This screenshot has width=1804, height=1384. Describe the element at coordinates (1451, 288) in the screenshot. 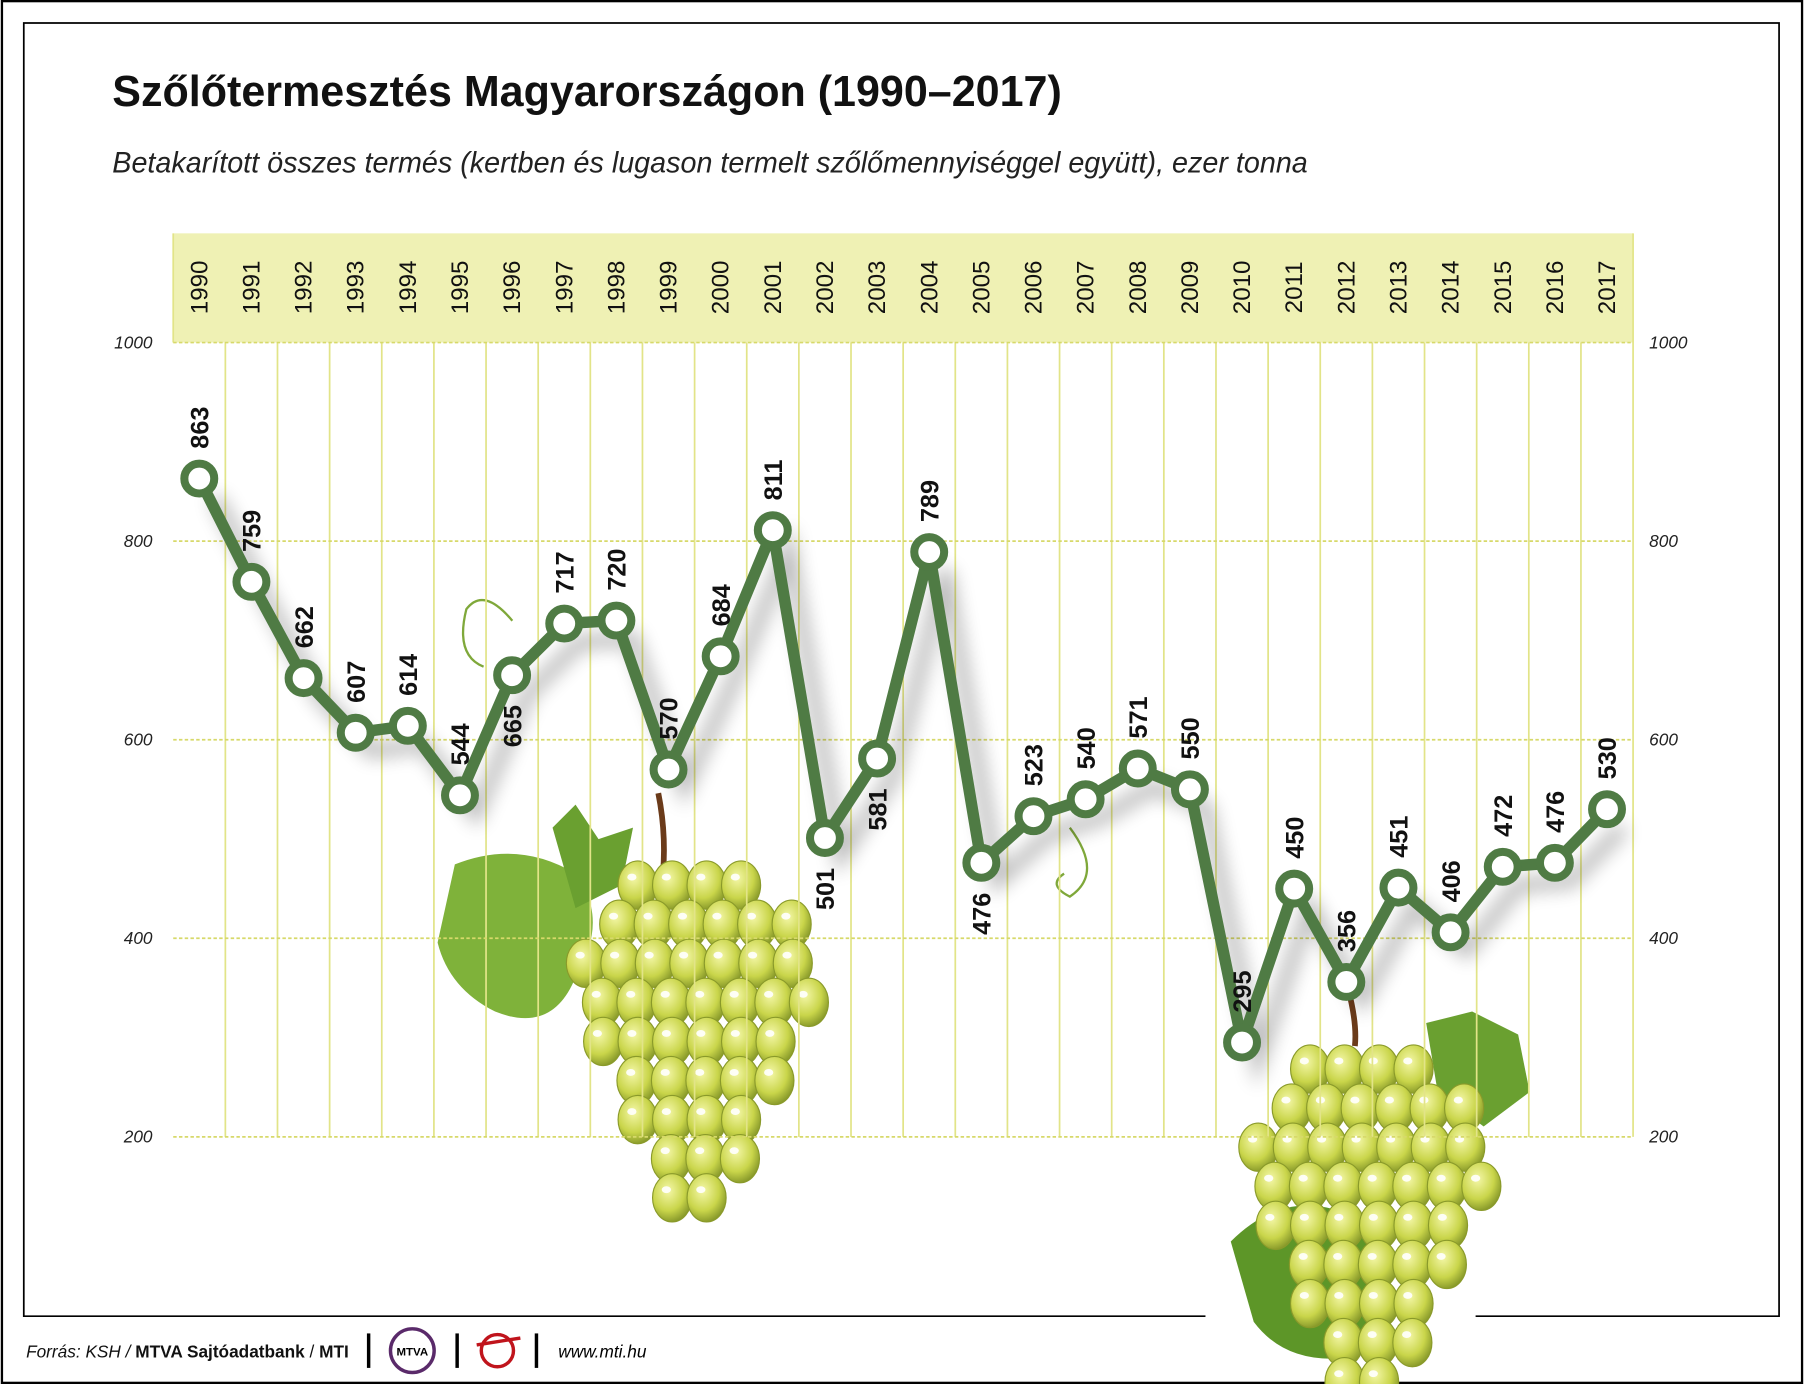

I see `x-tick-label: 2014` at that location.